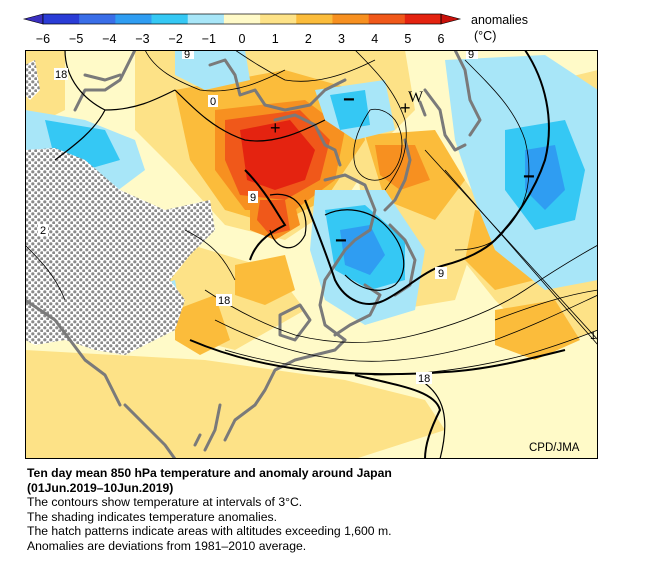 The height and width of the screenshot is (570, 650). I want to click on colorbar-tick-label: −5, so click(76, 39).